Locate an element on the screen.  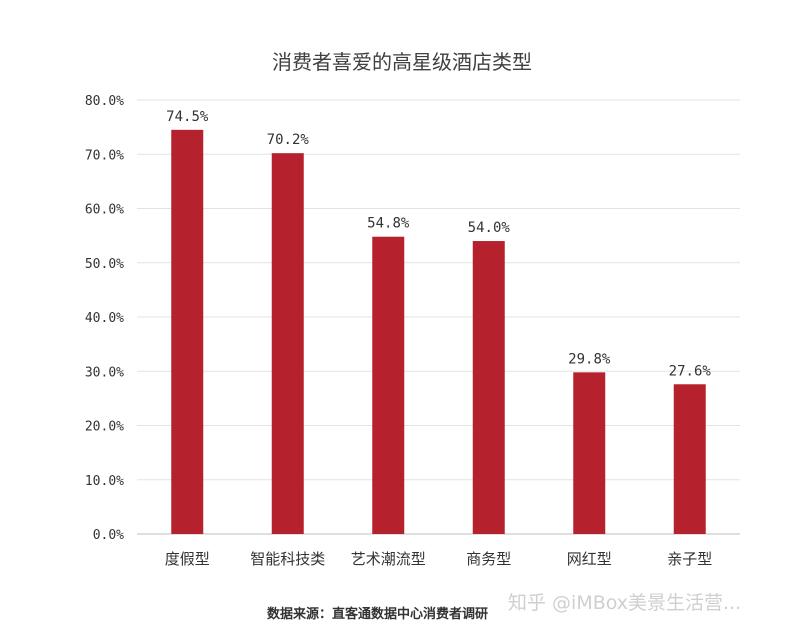
data-label: 54.0% is located at coordinates (489, 228).